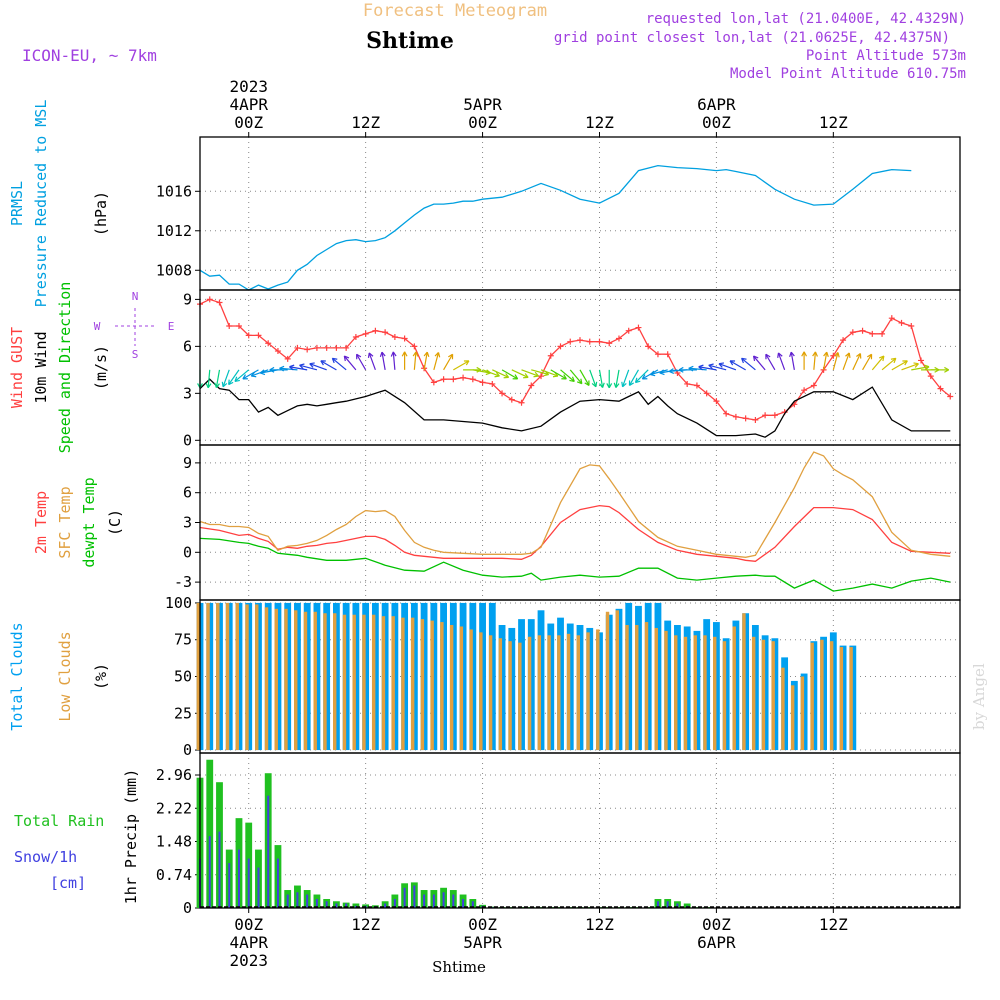 The height and width of the screenshot is (1000, 1000). I want to click on bottom-date-label: 5APR, so click(482, 942).